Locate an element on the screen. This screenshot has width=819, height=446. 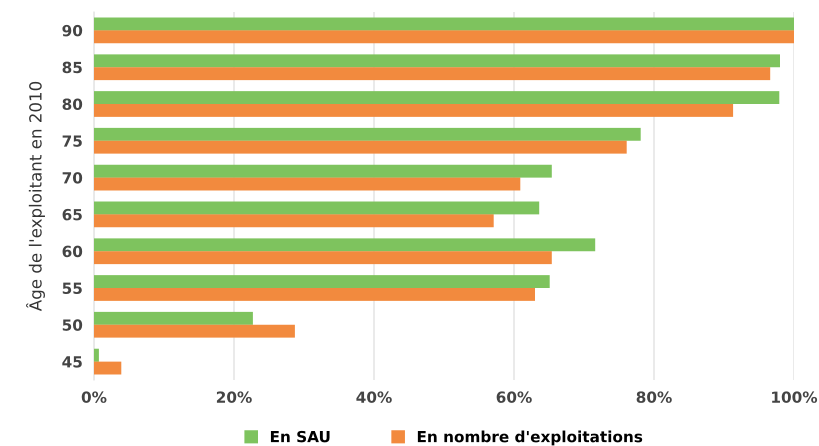
legend-label: En nombre d'exploitations is located at coordinates (530, 438).